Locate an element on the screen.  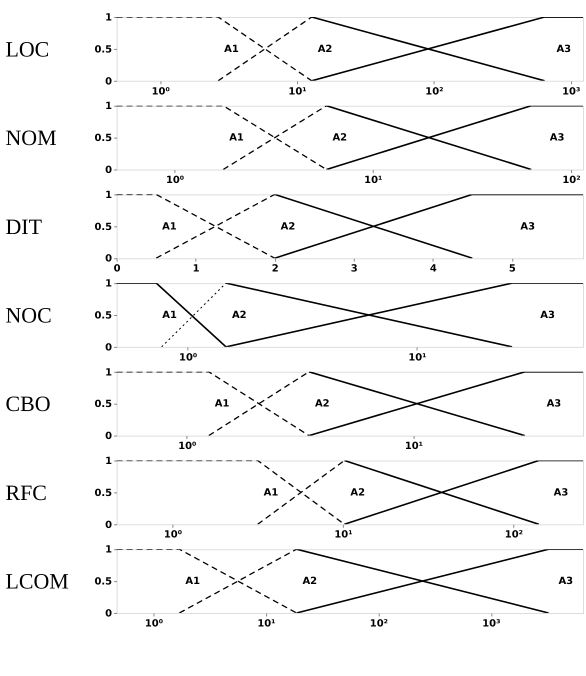
y-axis-title: DIT is located at coordinates (24, 226).